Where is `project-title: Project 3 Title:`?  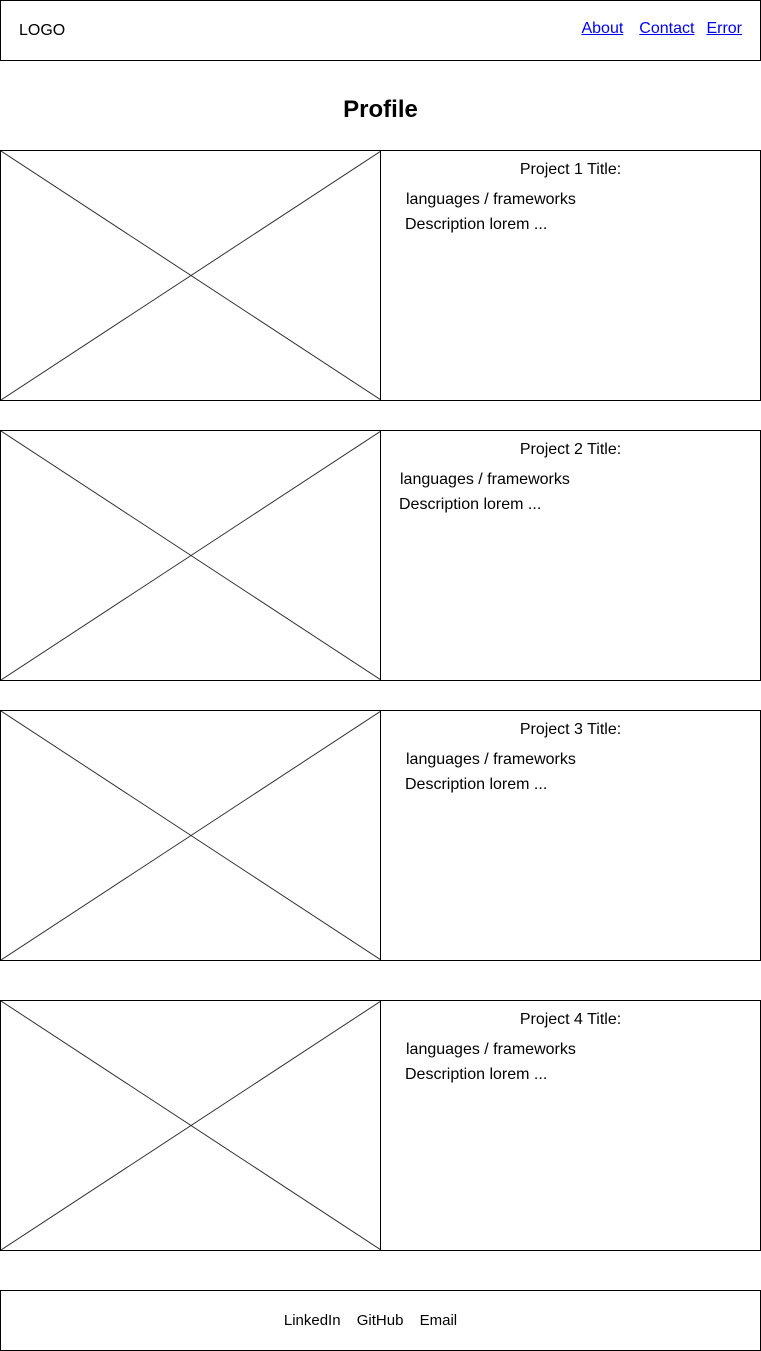 project-title: Project 3 Title: is located at coordinates (570, 729).